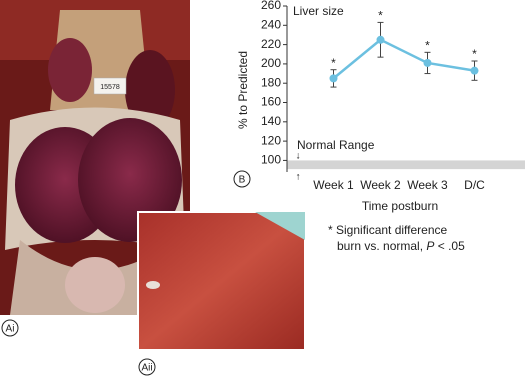 The image size is (525, 378). Describe the element at coordinates (298, 177) in the screenshot. I see `arrow: ↑` at that location.